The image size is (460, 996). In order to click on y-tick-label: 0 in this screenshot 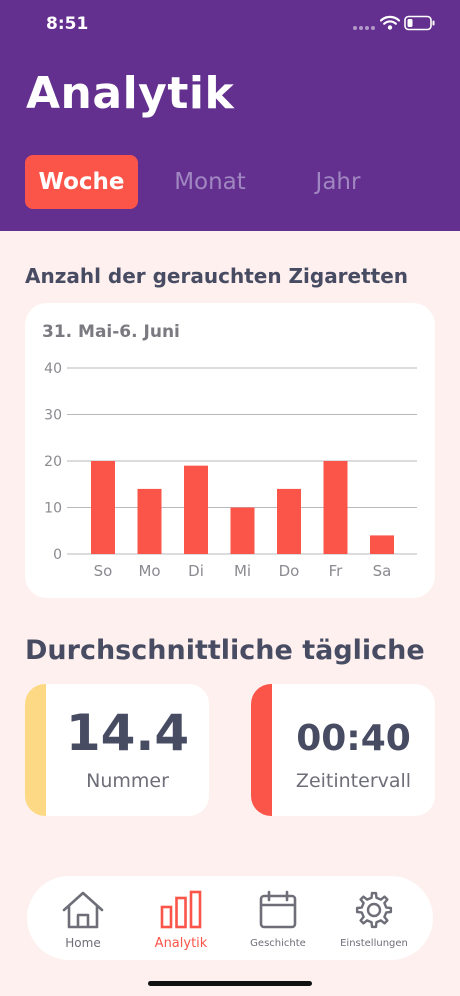, I will do `click(57, 555)`.